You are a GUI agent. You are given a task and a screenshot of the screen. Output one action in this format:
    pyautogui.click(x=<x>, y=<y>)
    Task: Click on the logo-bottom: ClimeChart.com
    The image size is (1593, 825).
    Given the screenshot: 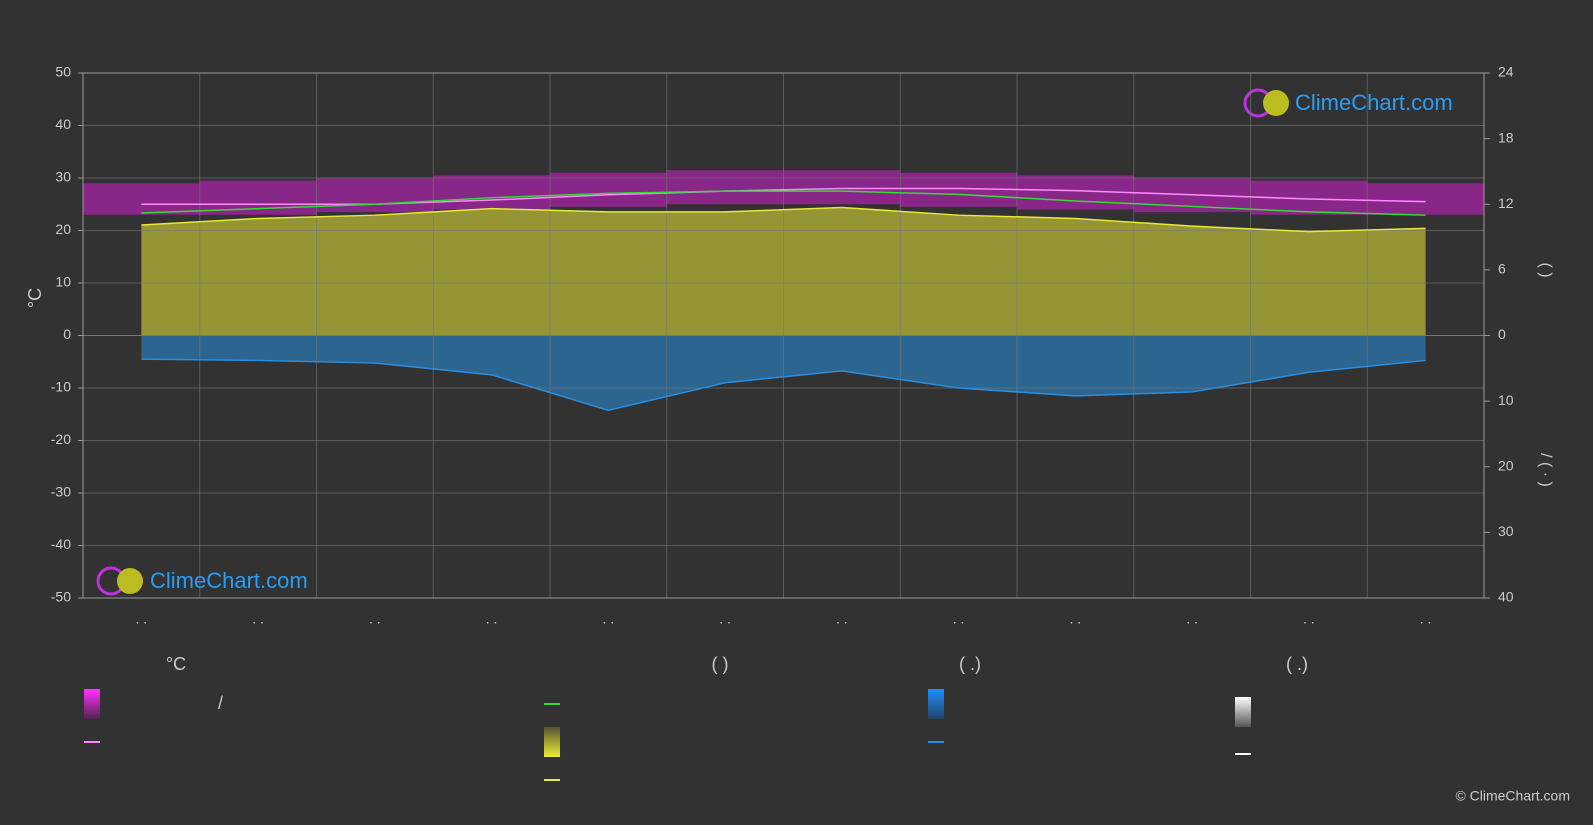 What is the action you would take?
    pyautogui.click(x=202, y=581)
    